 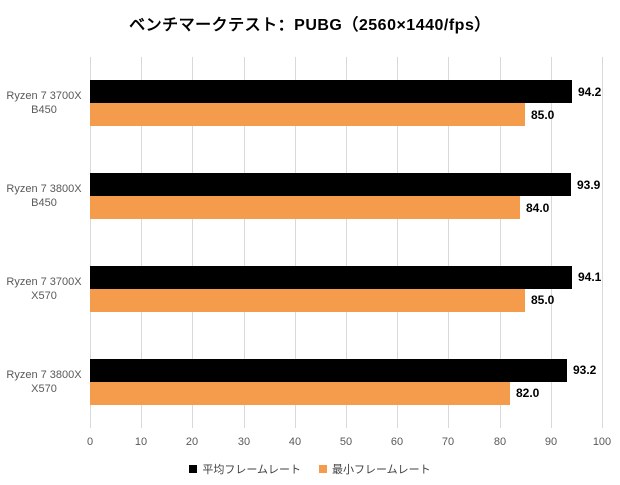 I want to click on chart-title: ベンチマークテスト：PUBG（2560×1440/fps）, so click(x=310, y=25).